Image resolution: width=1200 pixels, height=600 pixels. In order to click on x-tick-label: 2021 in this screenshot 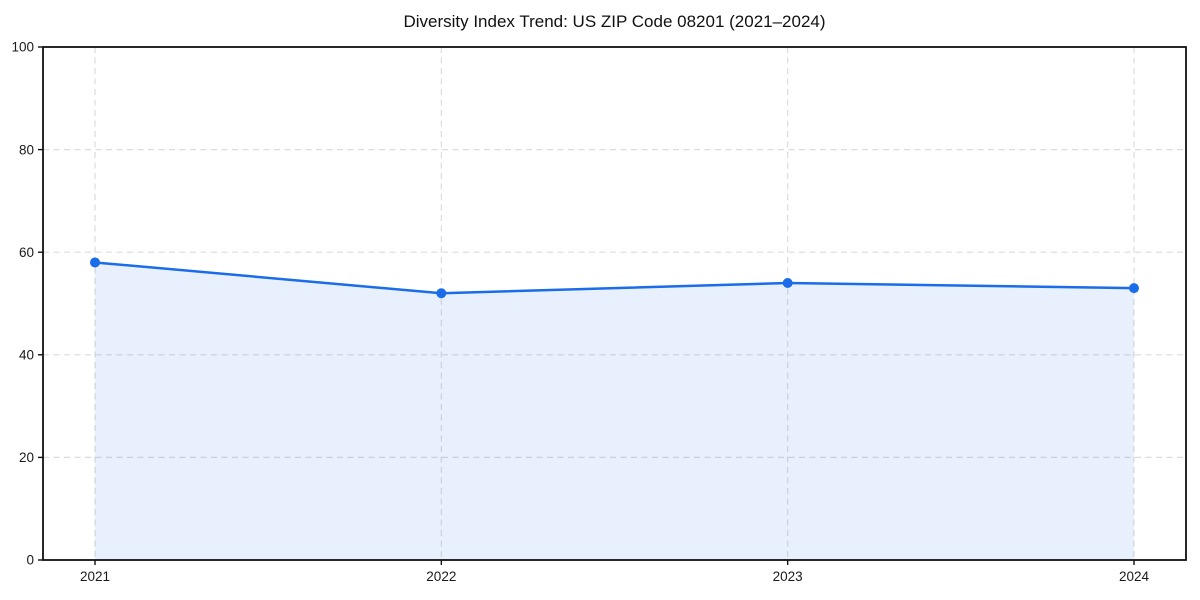, I will do `click(95, 576)`.